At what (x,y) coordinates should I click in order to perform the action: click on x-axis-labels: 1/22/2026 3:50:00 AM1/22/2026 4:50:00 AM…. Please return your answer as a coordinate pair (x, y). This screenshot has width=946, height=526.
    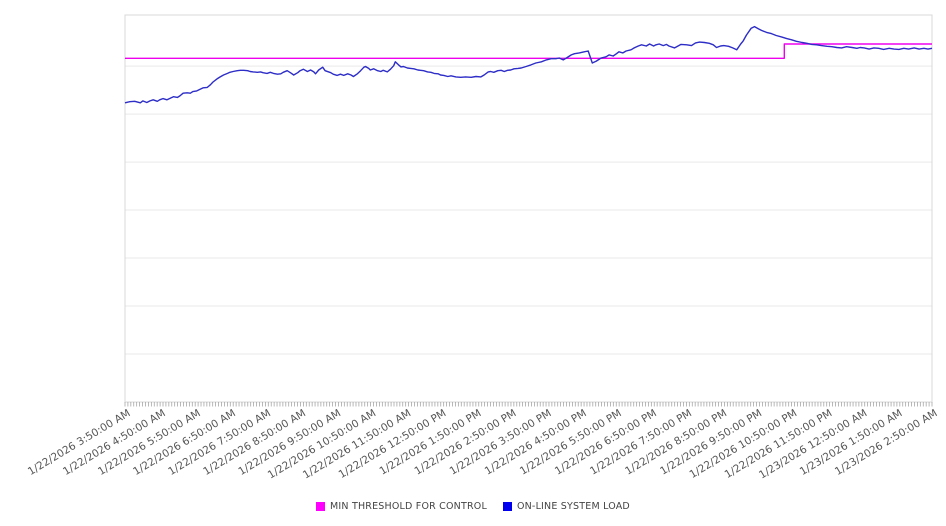
    Looking at the image, I should click on (483, 444).